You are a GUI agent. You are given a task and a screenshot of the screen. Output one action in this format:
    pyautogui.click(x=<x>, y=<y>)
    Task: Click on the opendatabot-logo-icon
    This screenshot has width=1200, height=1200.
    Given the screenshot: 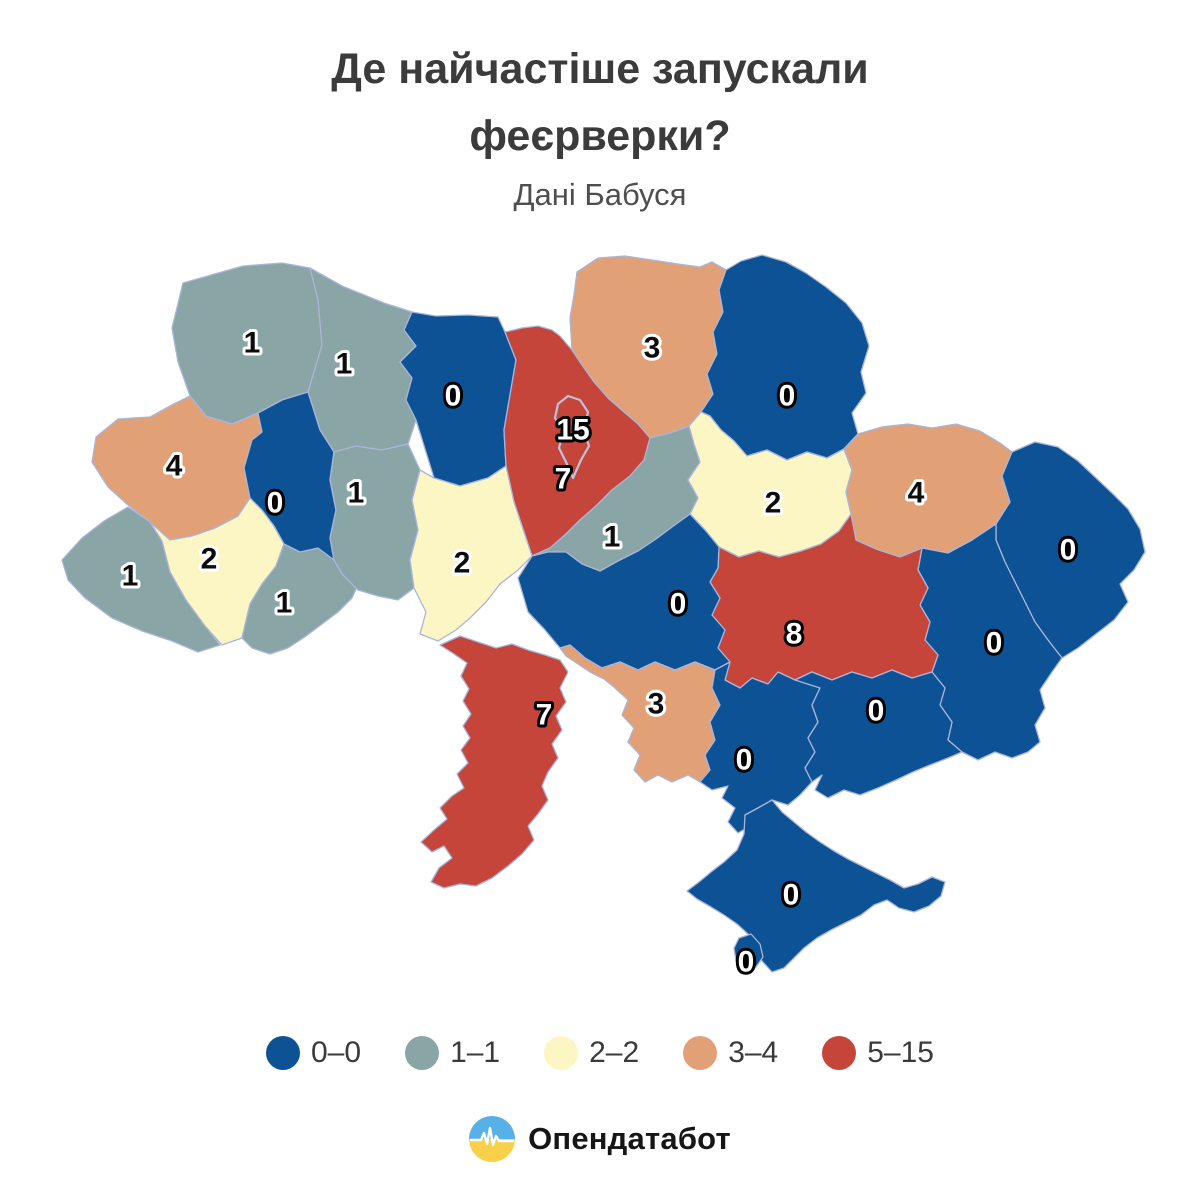 What is the action you would take?
    pyautogui.click(x=492, y=1139)
    